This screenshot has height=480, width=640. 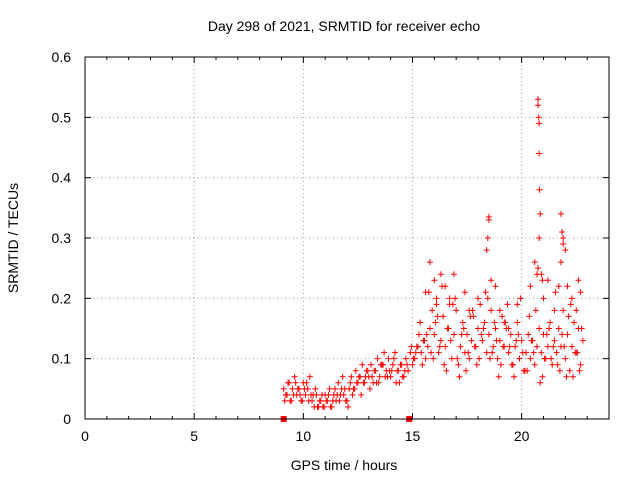 What do you see at coordinates (13, 238) in the screenshot?
I see `y-axis-label: SRMTID / TECUs` at bounding box center [13, 238].